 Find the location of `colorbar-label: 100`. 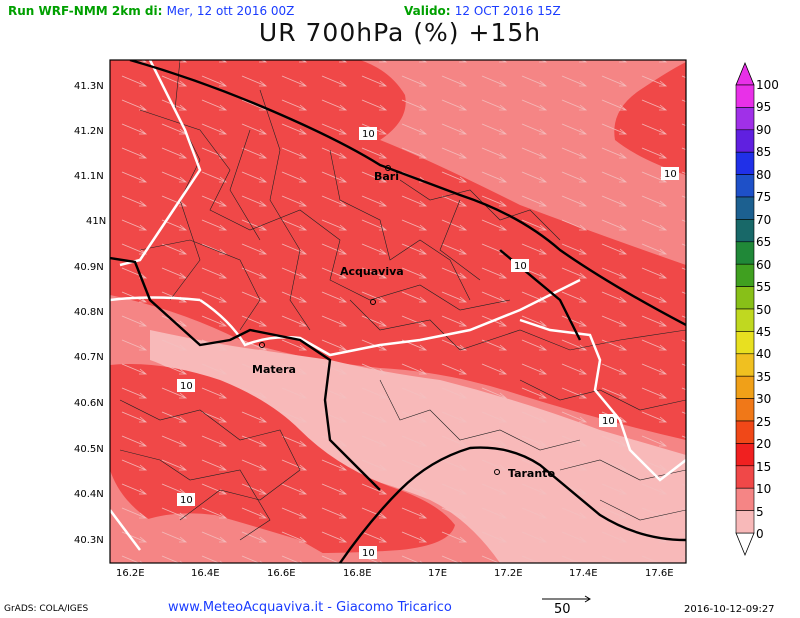

colorbar-label: 100 is located at coordinates (767, 85).